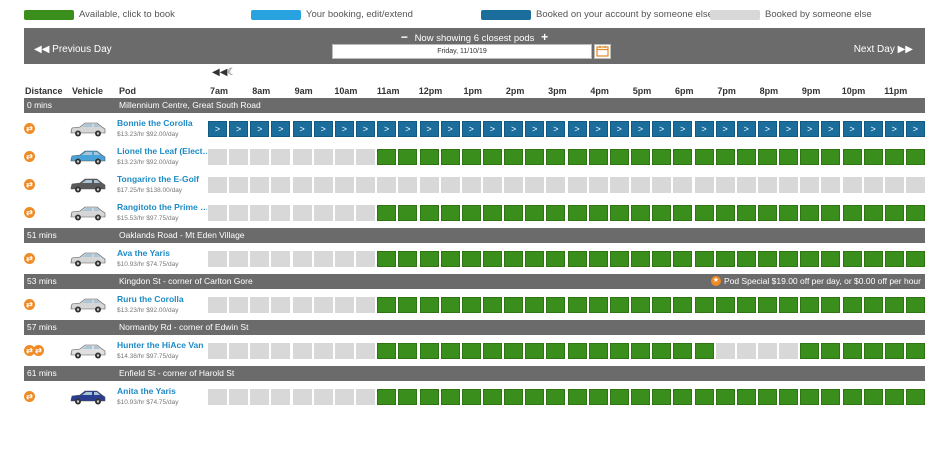  Describe the element at coordinates (127, 91) in the screenshot. I see `column-pod: Pod` at that location.